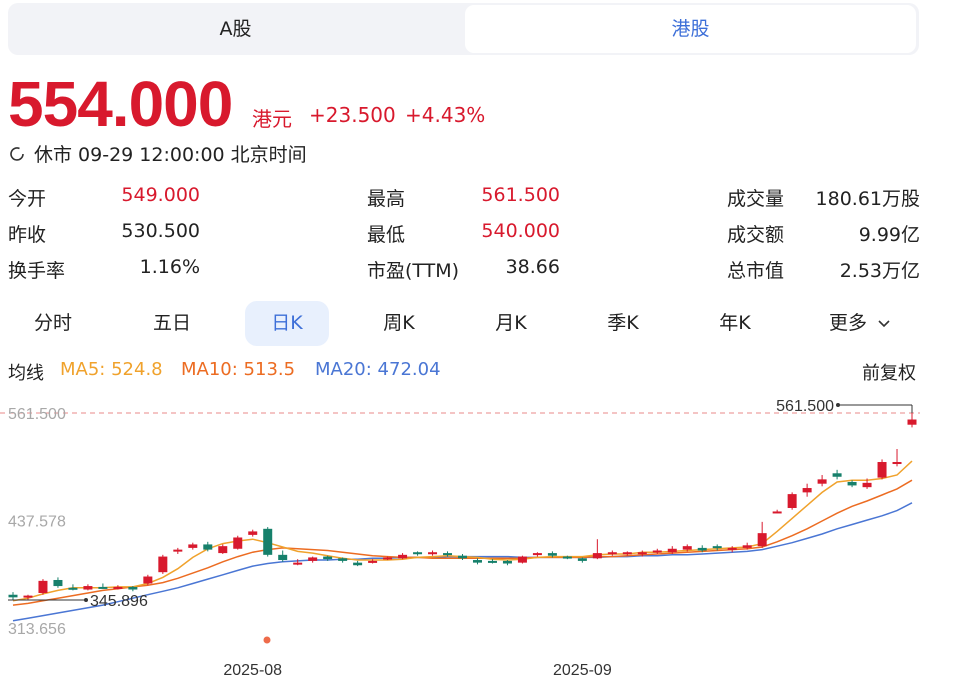  What do you see at coordinates (838, 405) in the screenshot?
I see `high-marker-dot` at bounding box center [838, 405].